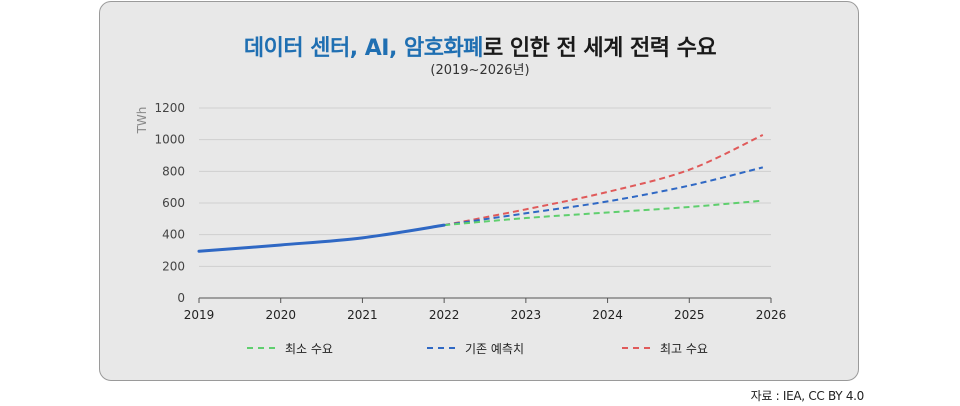  I want to click on series-base-forecast-line, so click(603, 196).